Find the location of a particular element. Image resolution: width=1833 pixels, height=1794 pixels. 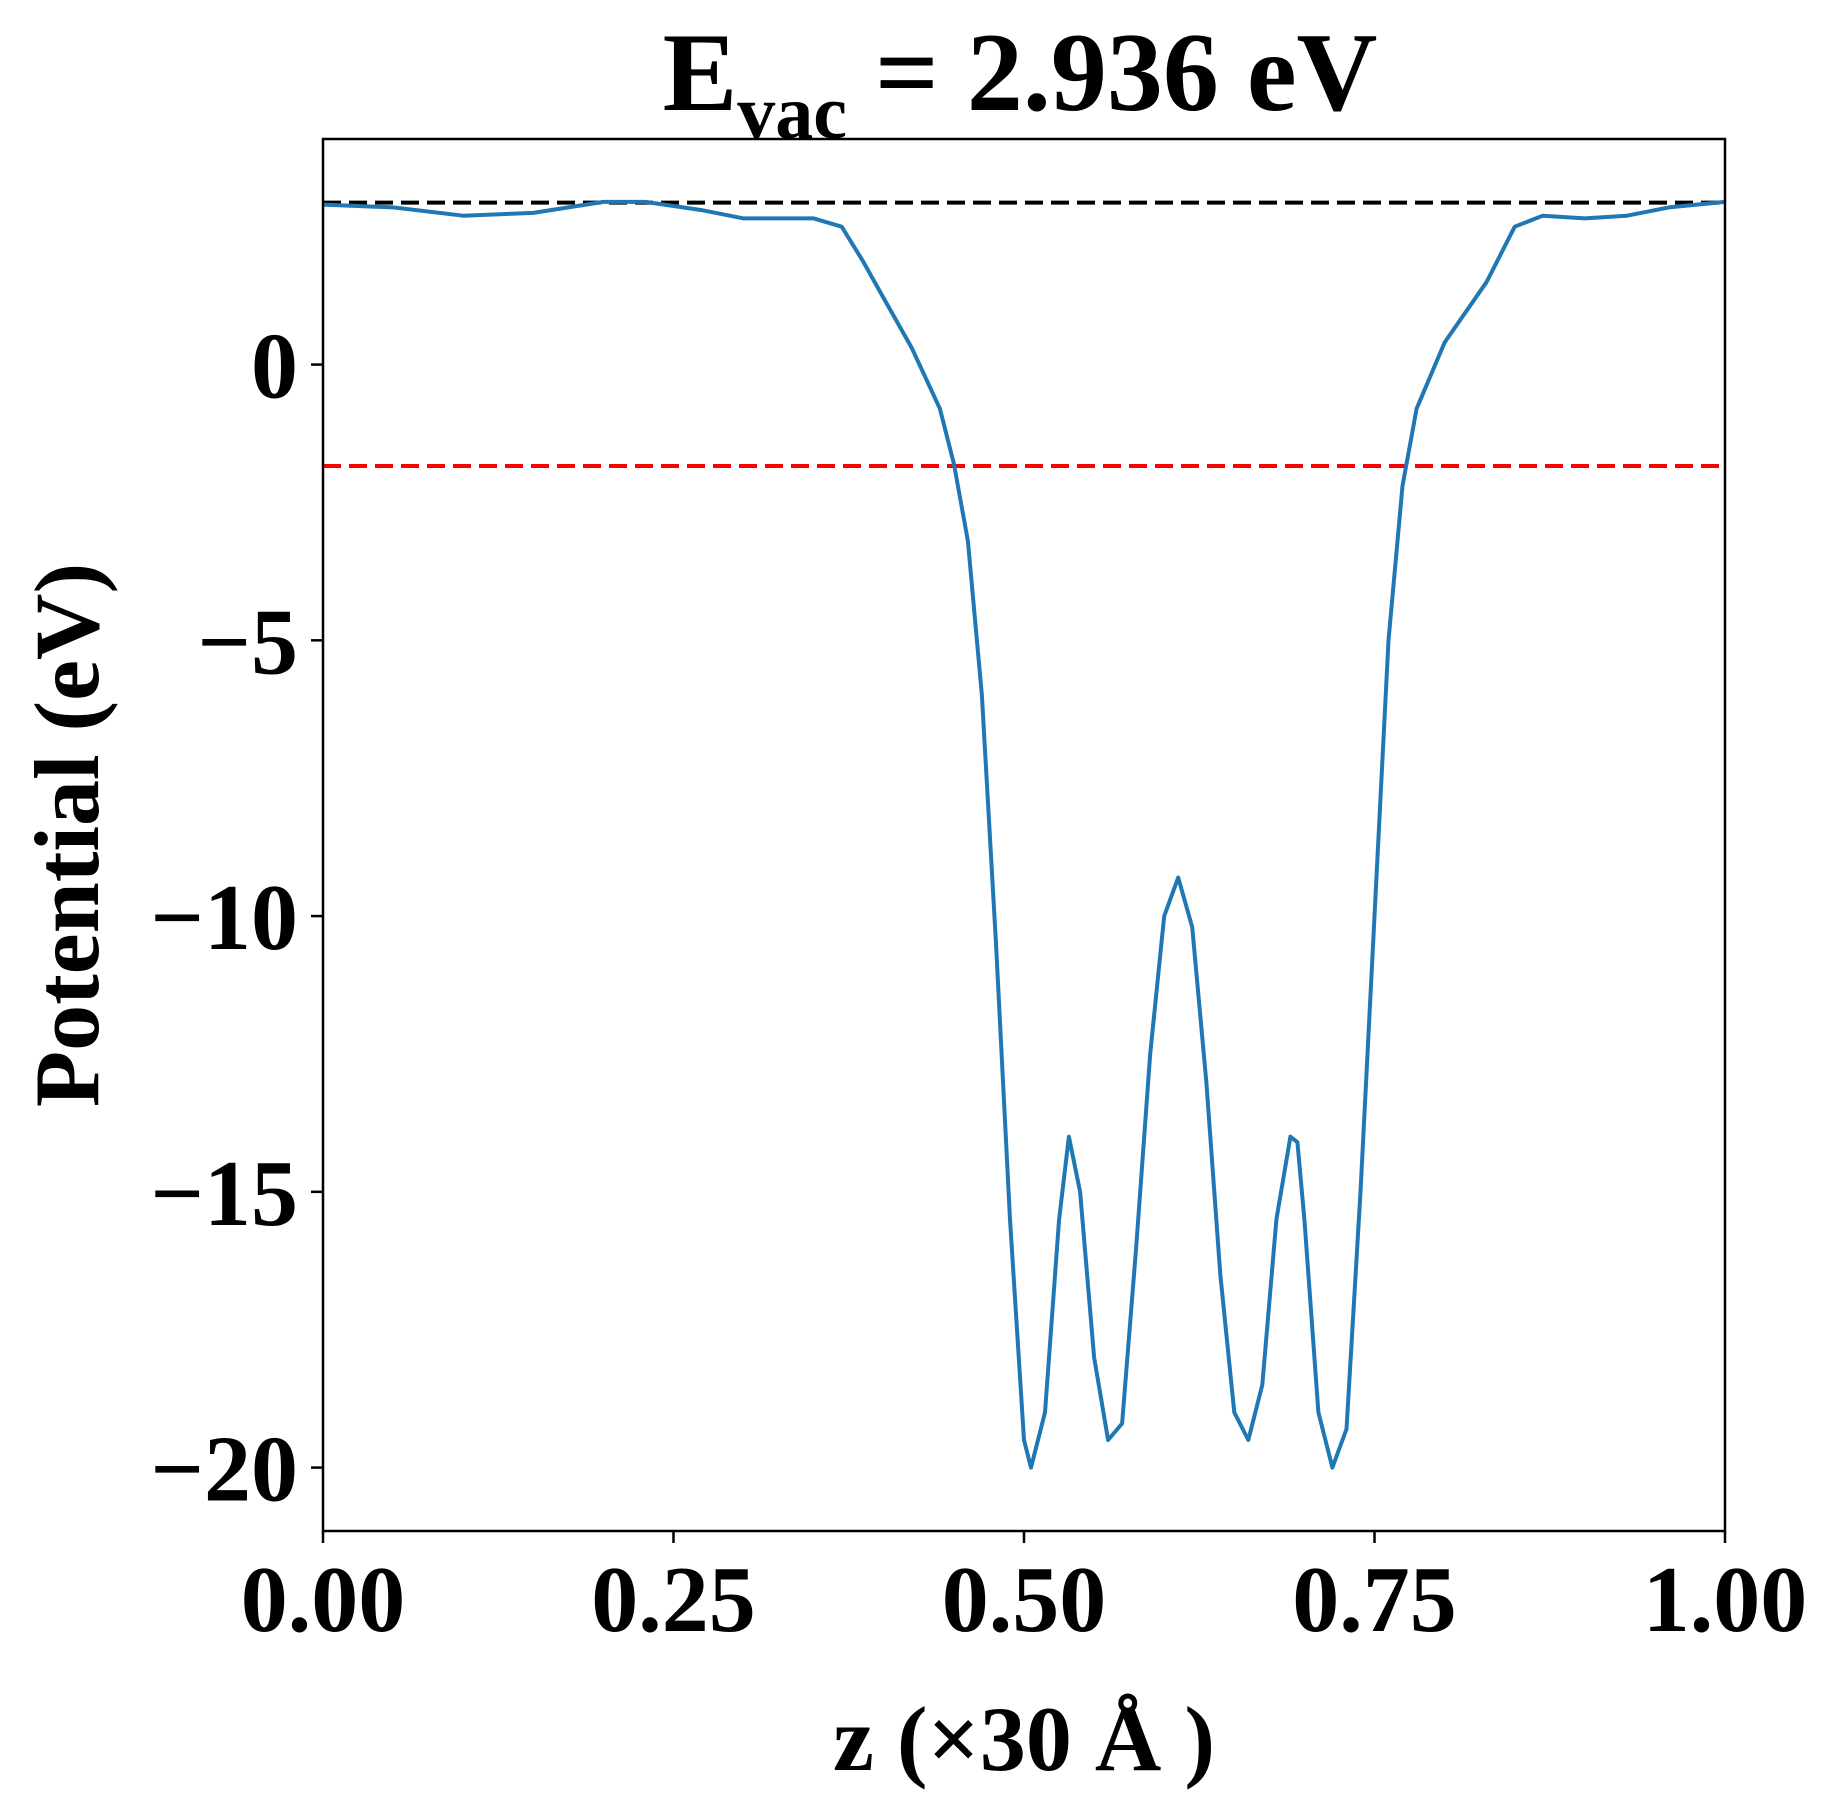

title-rest: = 2.936 eV is located at coordinates (1112, 73).